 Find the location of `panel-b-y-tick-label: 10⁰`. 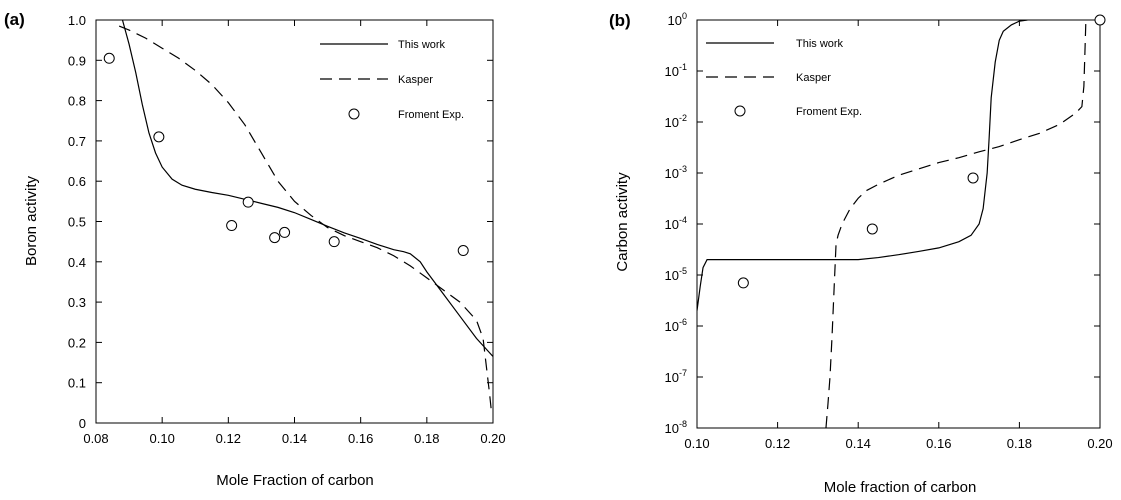

panel-b-y-tick-label: 10⁰ is located at coordinates (677, 19).